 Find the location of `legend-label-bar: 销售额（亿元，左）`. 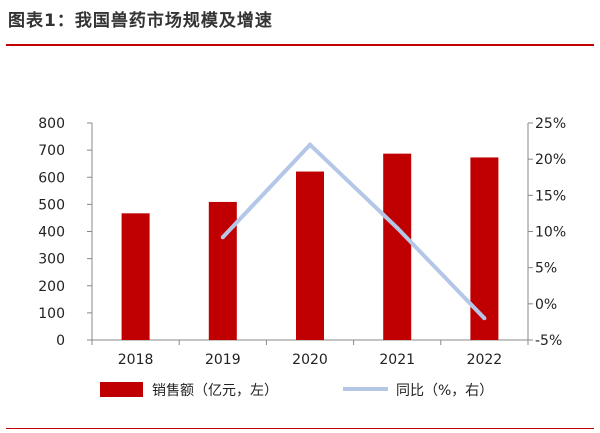

legend-label-bar: 销售额（亿元，左） is located at coordinates (215, 391).